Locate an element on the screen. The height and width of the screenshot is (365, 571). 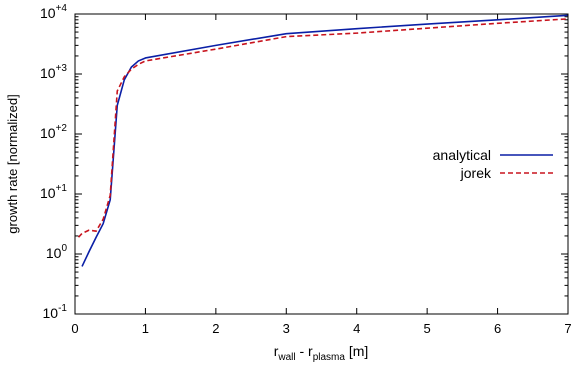
x-tick-label: 1 is located at coordinates (145, 328).